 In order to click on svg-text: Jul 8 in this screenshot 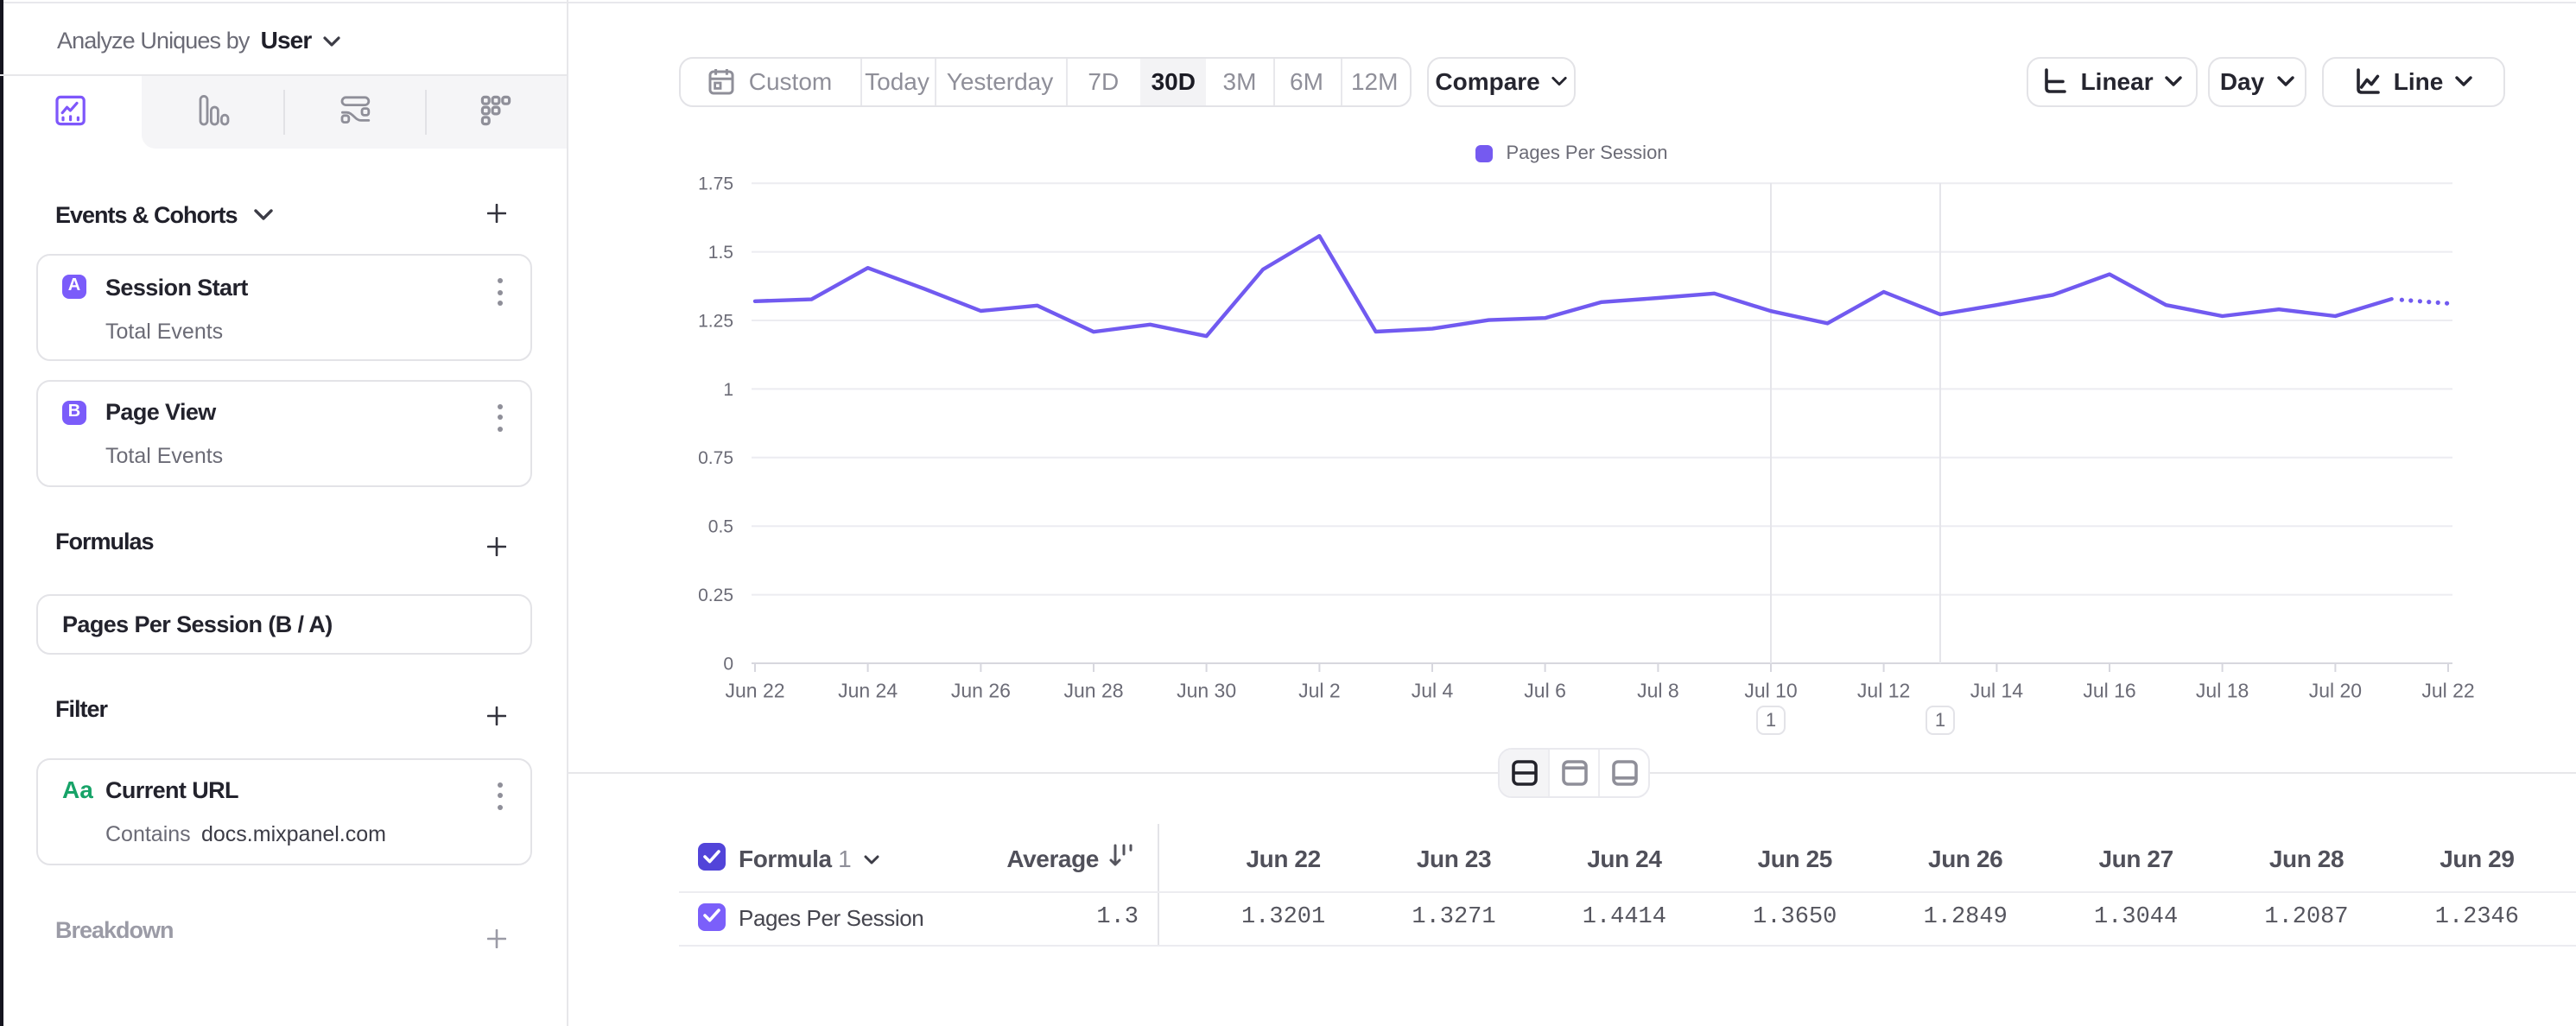, I will do `click(1658, 690)`.